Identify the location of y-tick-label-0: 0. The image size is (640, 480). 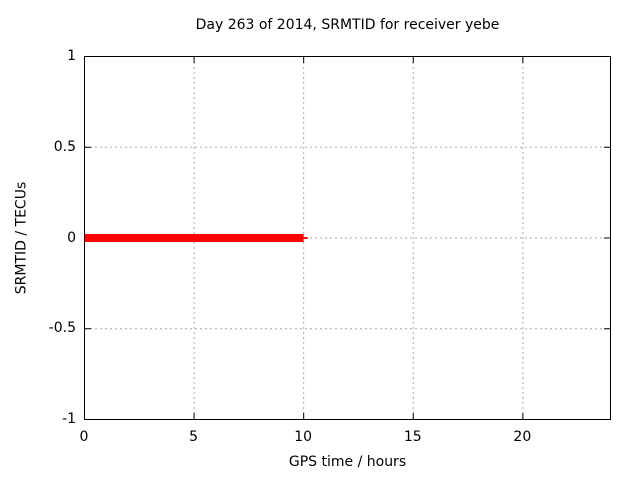
(71, 237).